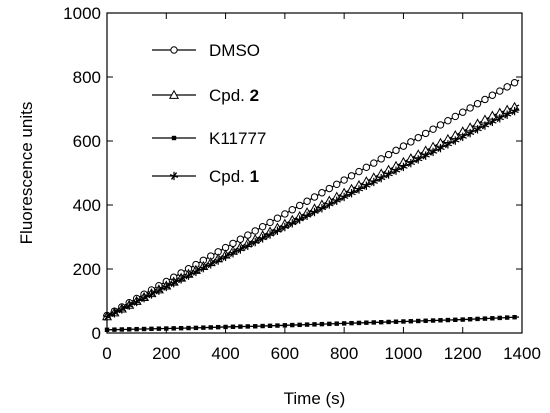 The image size is (550, 413). I want to click on x-tick-label: 1000, so click(404, 353).